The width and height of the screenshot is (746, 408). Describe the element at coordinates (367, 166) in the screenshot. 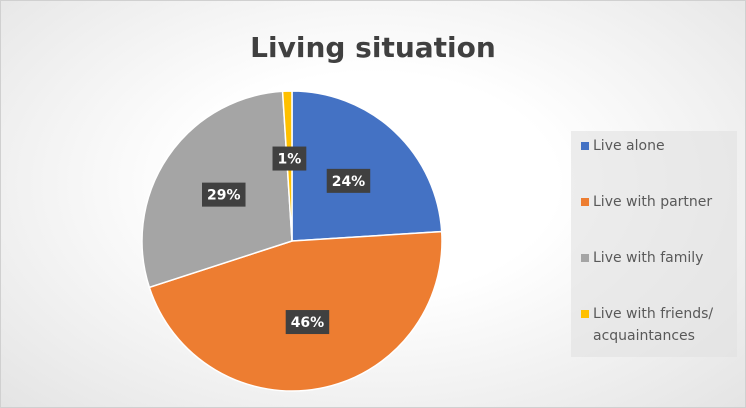

I see `pie-slice` at that location.